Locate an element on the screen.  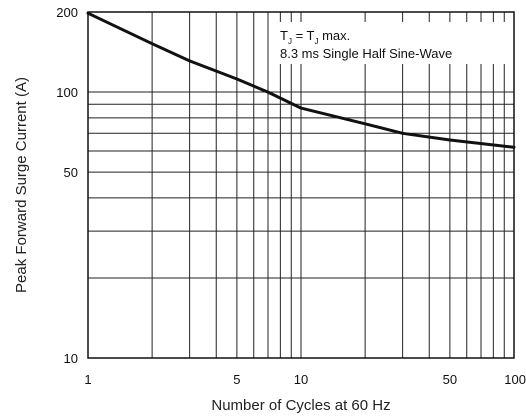
y-tick-label: 200 is located at coordinates (67, 12).